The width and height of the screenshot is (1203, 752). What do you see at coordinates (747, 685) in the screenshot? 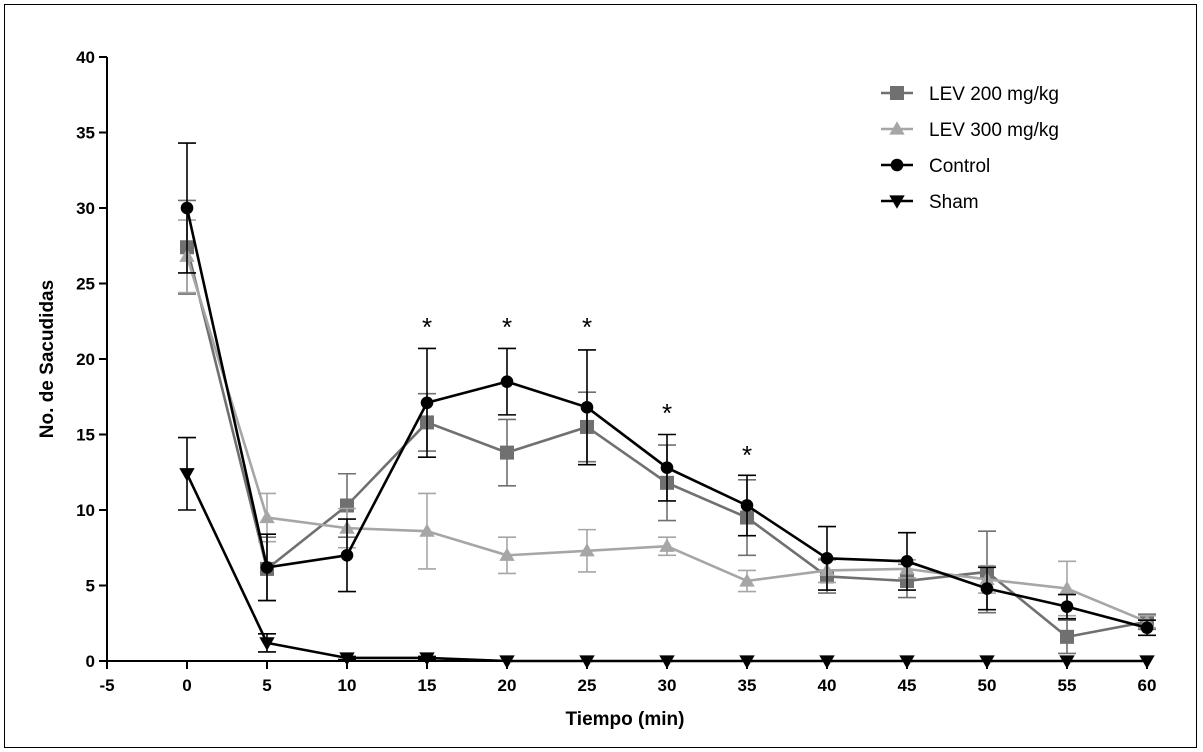
I see `x-tick-label: 35` at bounding box center [747, 685].